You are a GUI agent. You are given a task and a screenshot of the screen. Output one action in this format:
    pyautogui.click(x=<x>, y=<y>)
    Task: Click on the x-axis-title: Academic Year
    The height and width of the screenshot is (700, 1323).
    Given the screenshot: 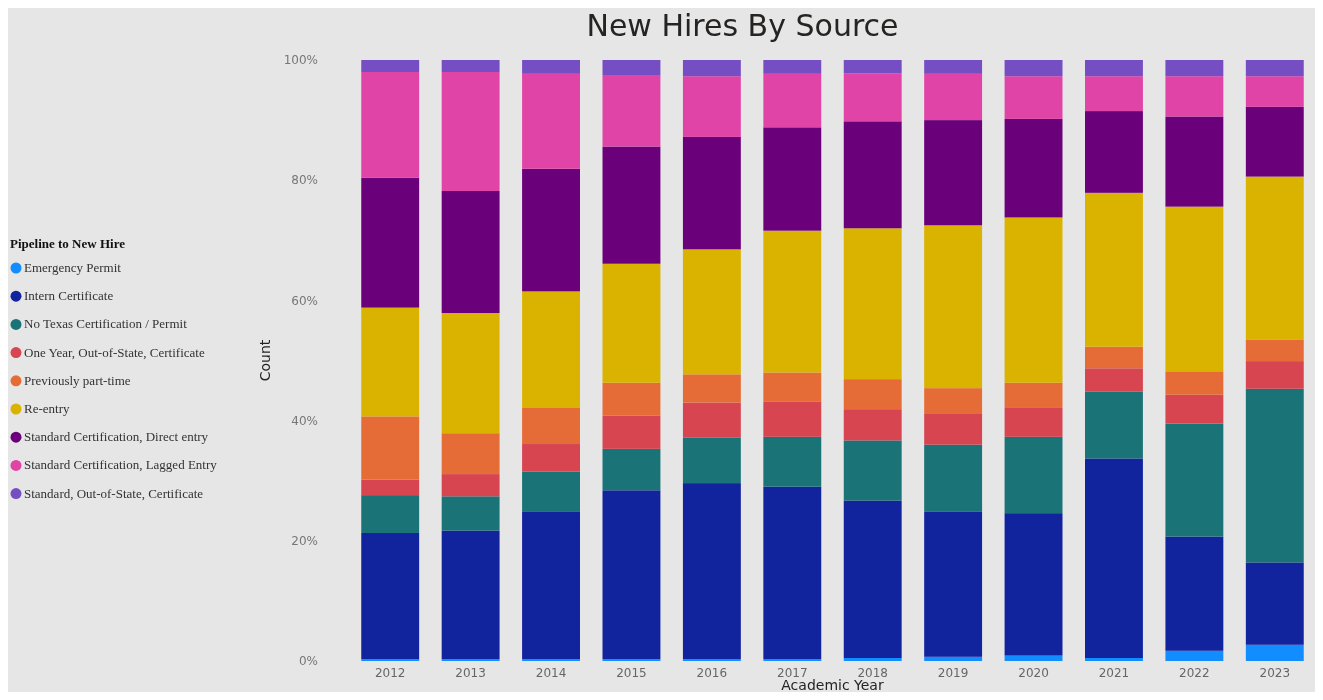 What is the action you would take?
    pyautogui.click(x=832, y=685)
    